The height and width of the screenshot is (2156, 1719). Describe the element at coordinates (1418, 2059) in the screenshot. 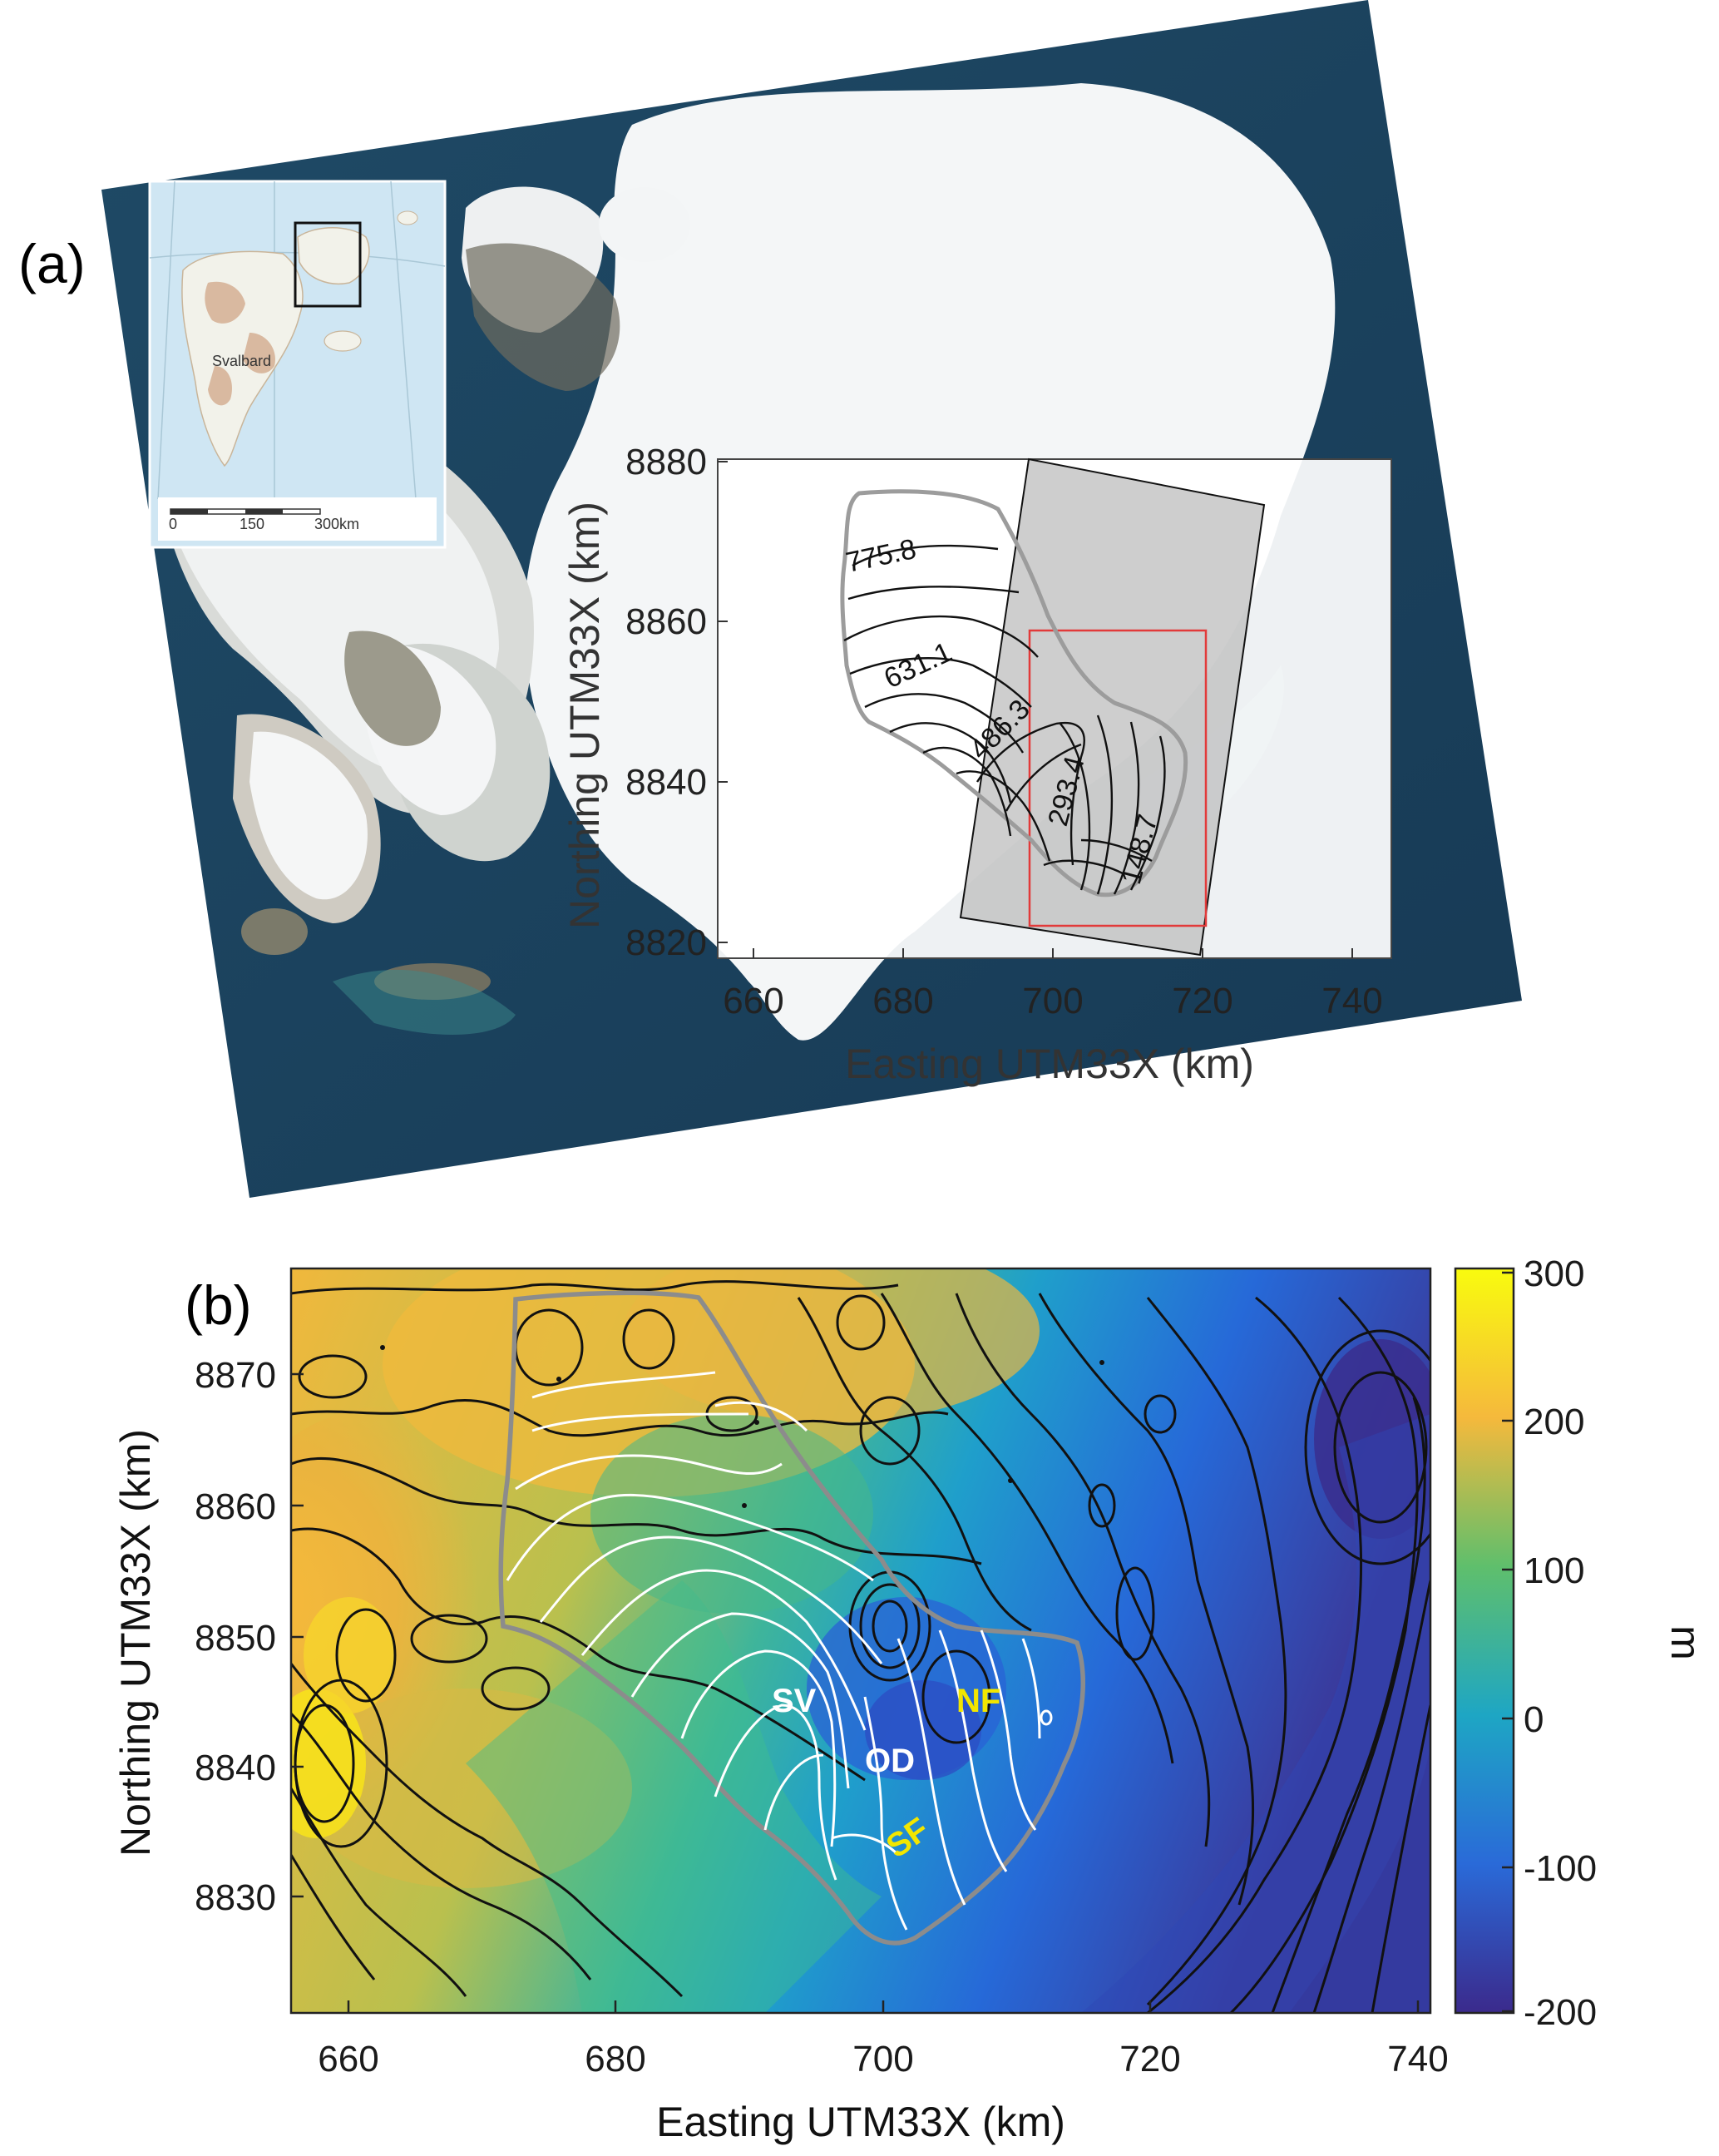

I see `xb-tick-740: 740` at that location.